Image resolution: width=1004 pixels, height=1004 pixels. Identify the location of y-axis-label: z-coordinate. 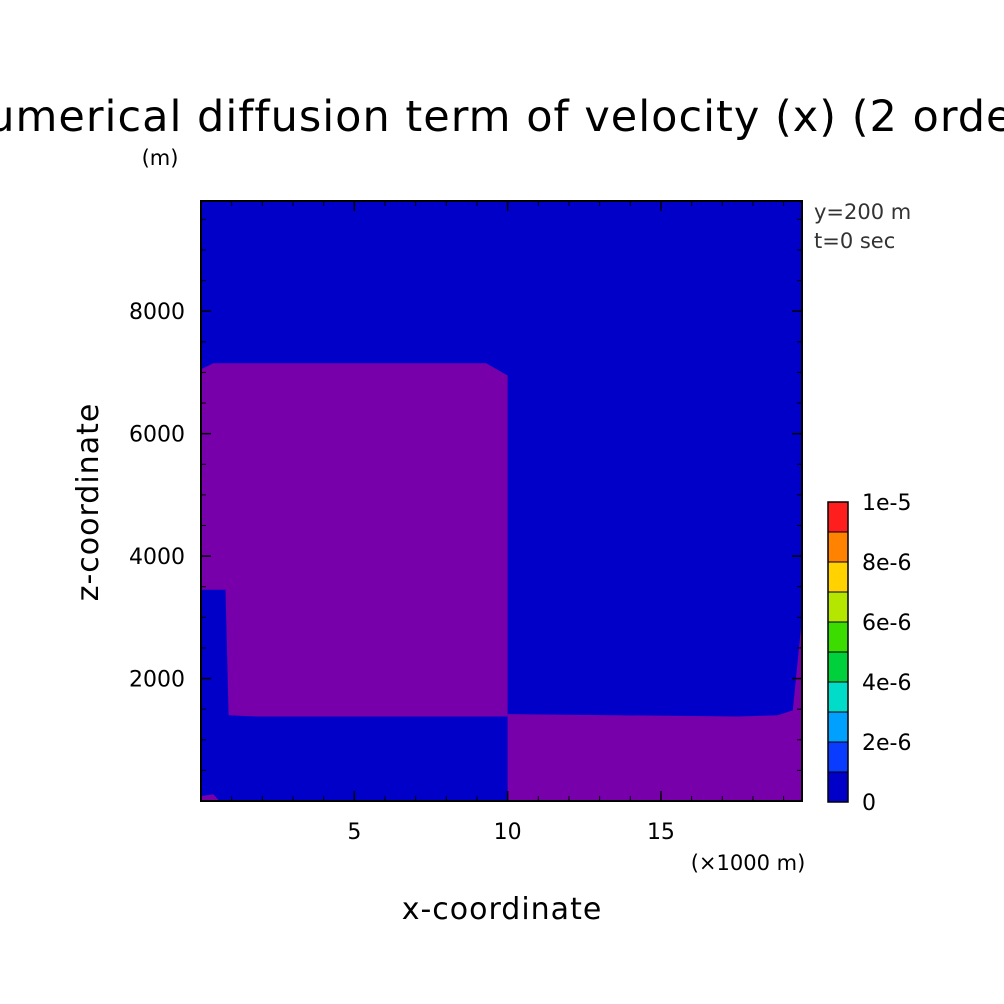
(88, 502).